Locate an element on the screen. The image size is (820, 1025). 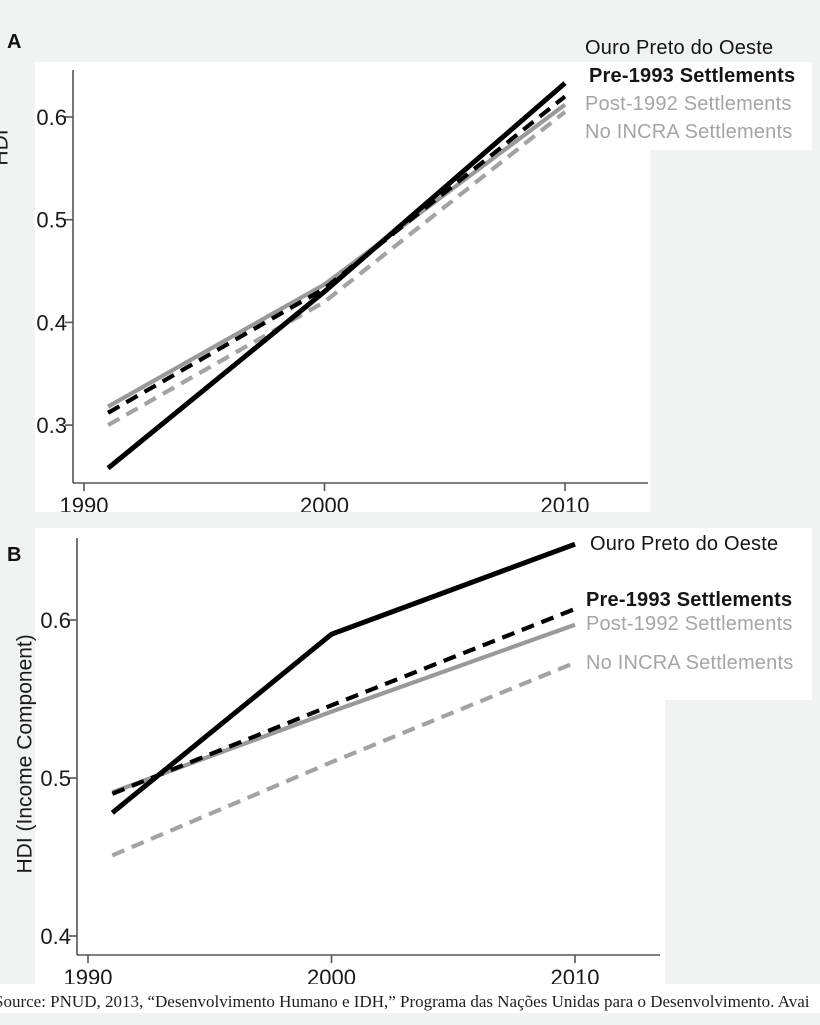
y-tick-label: 0.3 is located at coordinates (51, 425).